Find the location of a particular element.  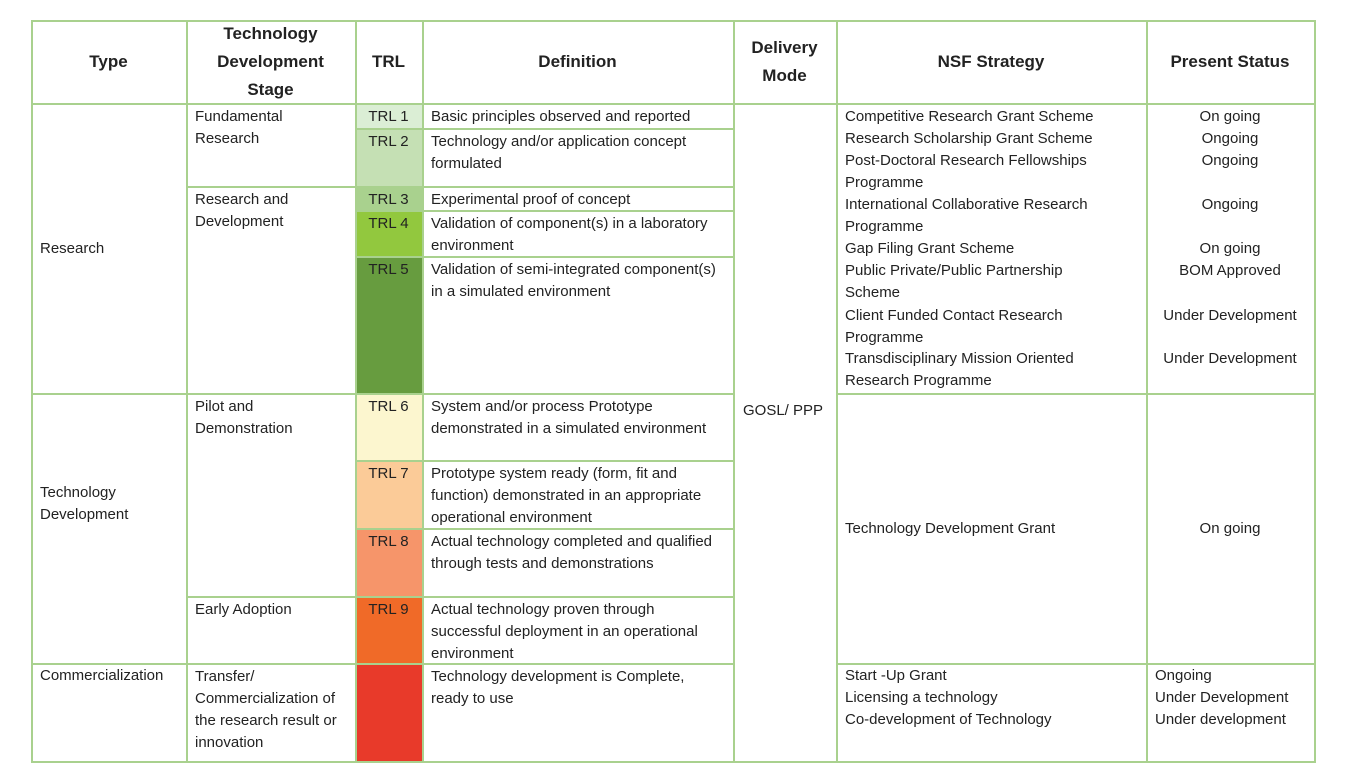

status-cell is located at coordinates (1231, 713).